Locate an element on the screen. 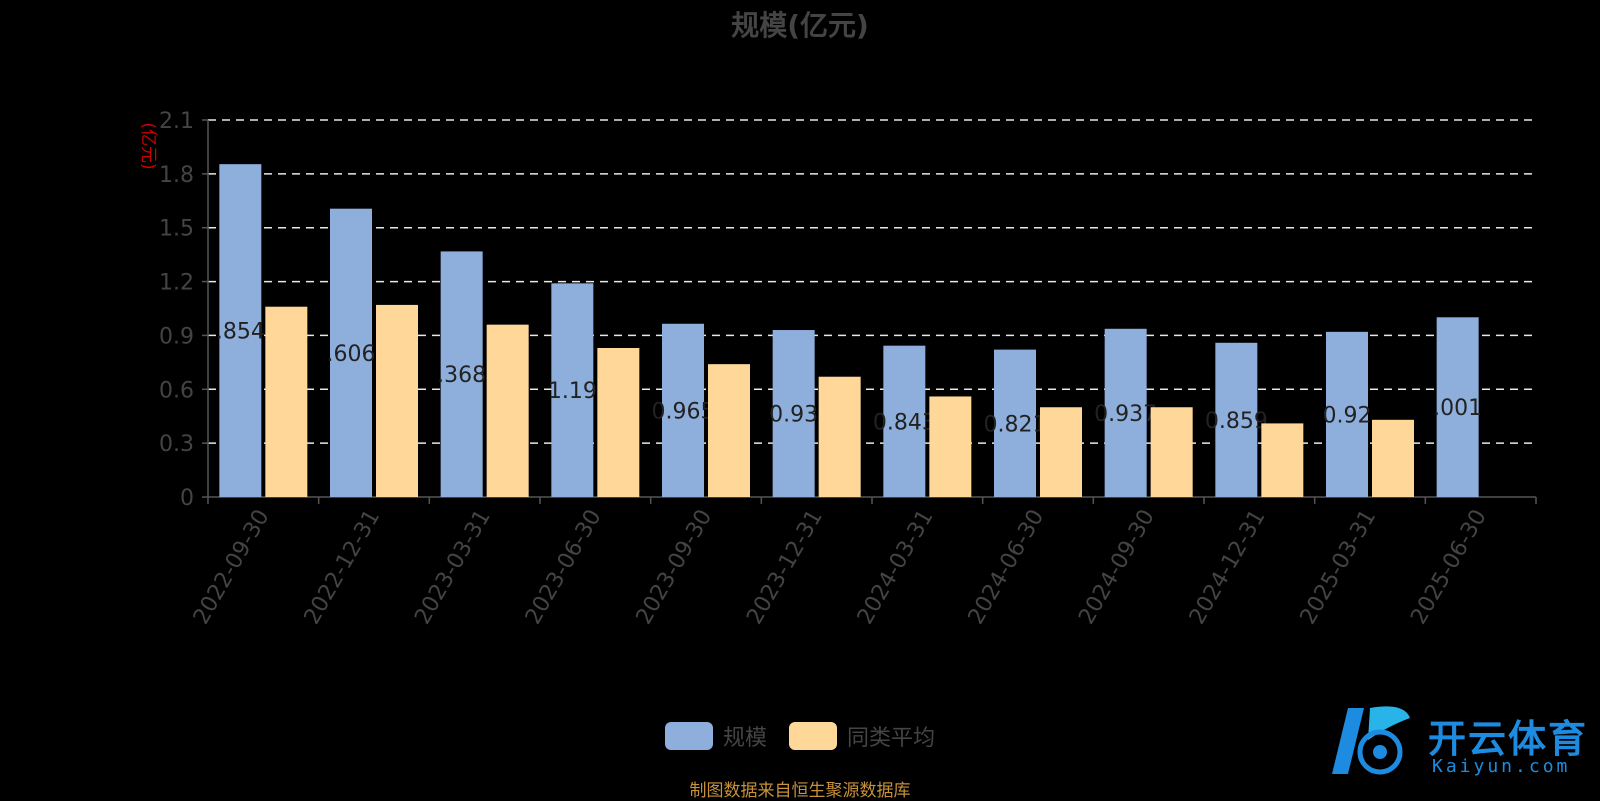 This screenshot has width=1600, height=801. y-tick-label: 1.8 is located at coordinates (176, 175).